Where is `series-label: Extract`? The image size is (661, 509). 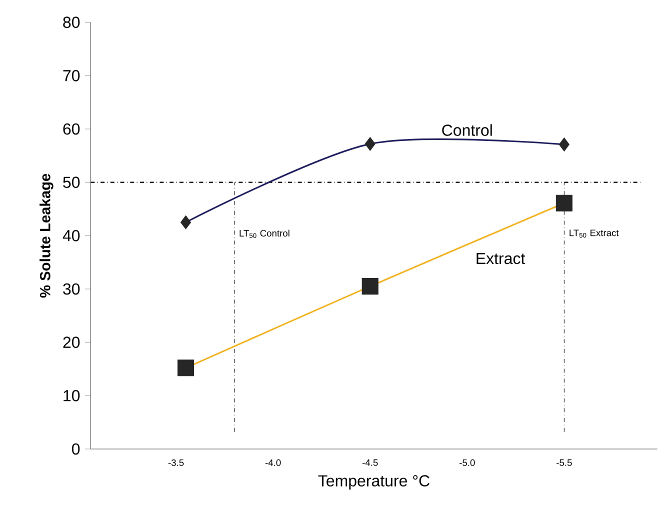
series-label: Extract is located at coordinates (501, 258).